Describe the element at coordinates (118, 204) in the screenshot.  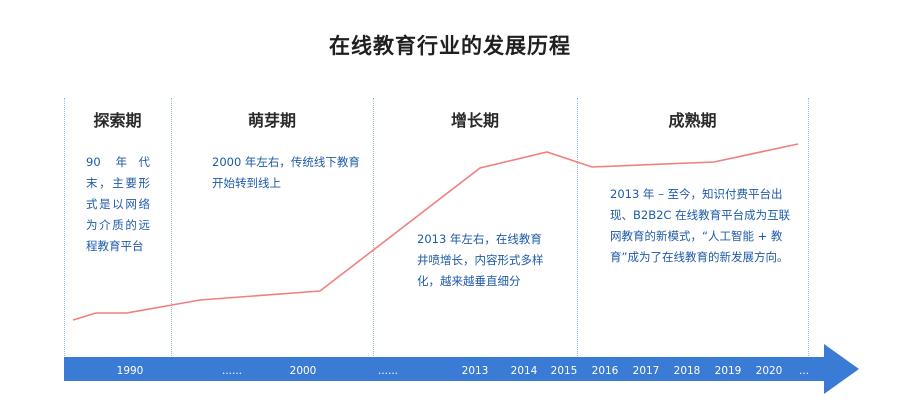
I see `phase-desc-exploration: 90 年代末，主要形式是以网络为介质的远程教育平台` at that location.